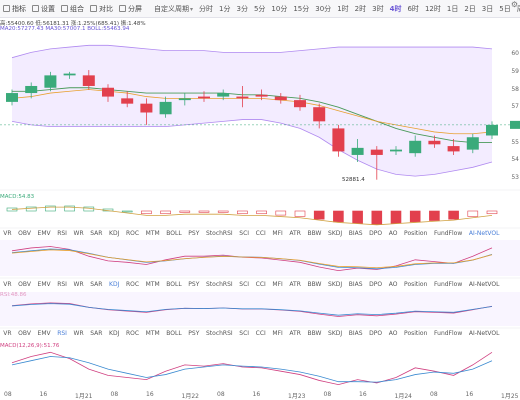 Image resolution: width=520 pixels, height=400 pixels. What do you see at coordinates (517, 9) in the screenshot?
I see `timeframe-tab: 周K` at bounding box center [517, 9].